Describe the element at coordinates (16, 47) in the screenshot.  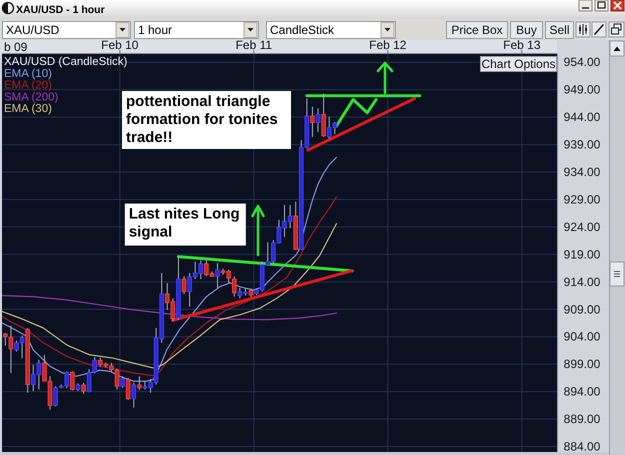
I see `text: b 09` at that location.